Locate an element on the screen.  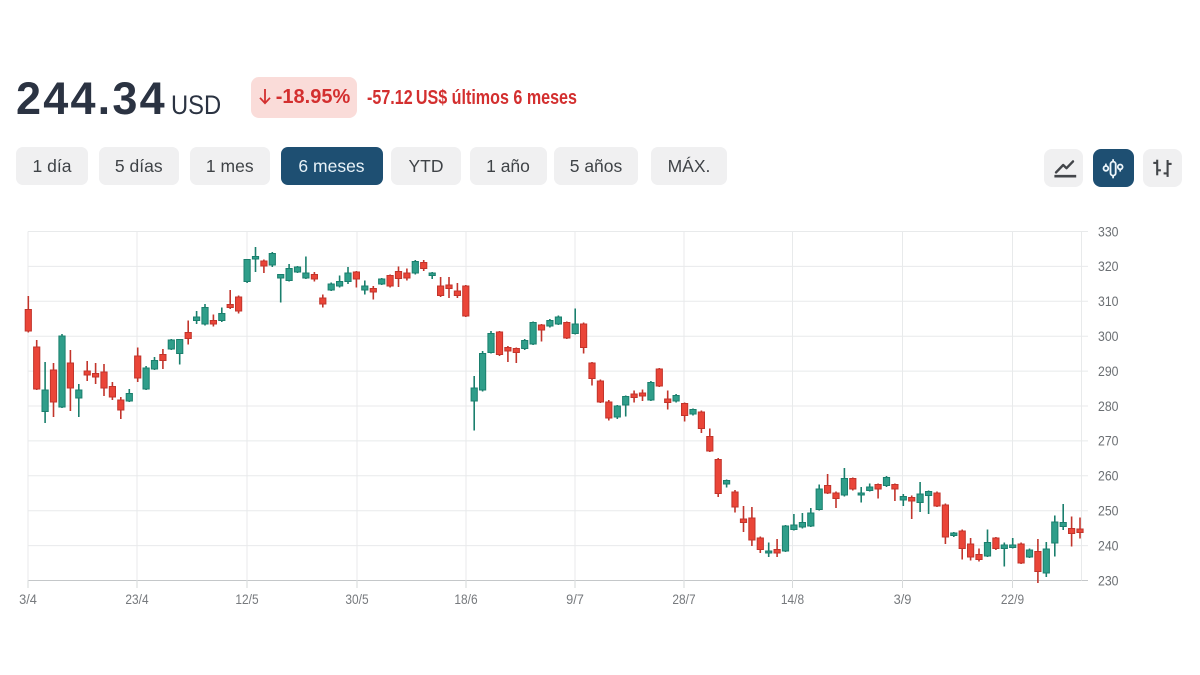
svg-text: 300 is located at coordinates (1108, 336).